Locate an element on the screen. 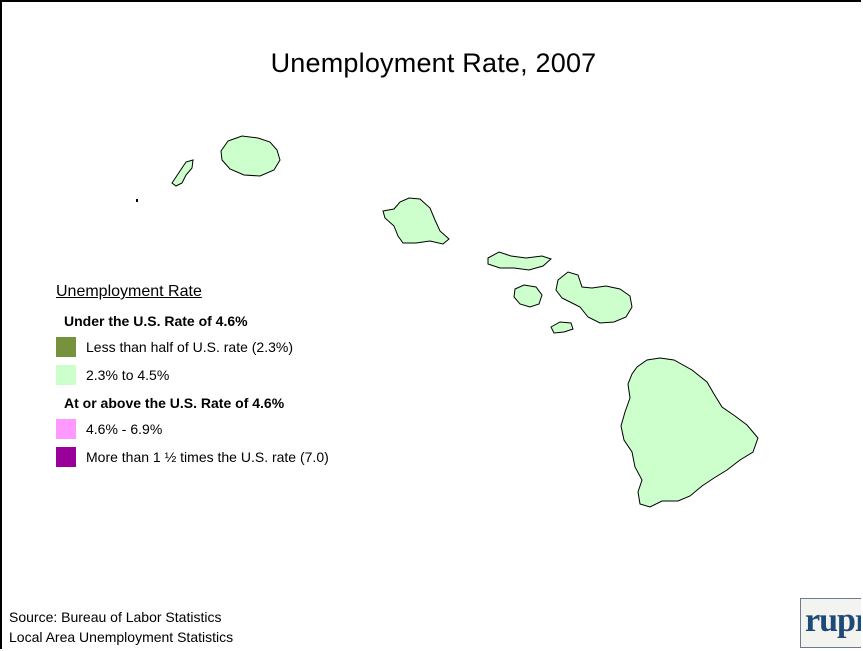  legend-label: 2.3% to 4.5% is located at coordinates (128, 375).